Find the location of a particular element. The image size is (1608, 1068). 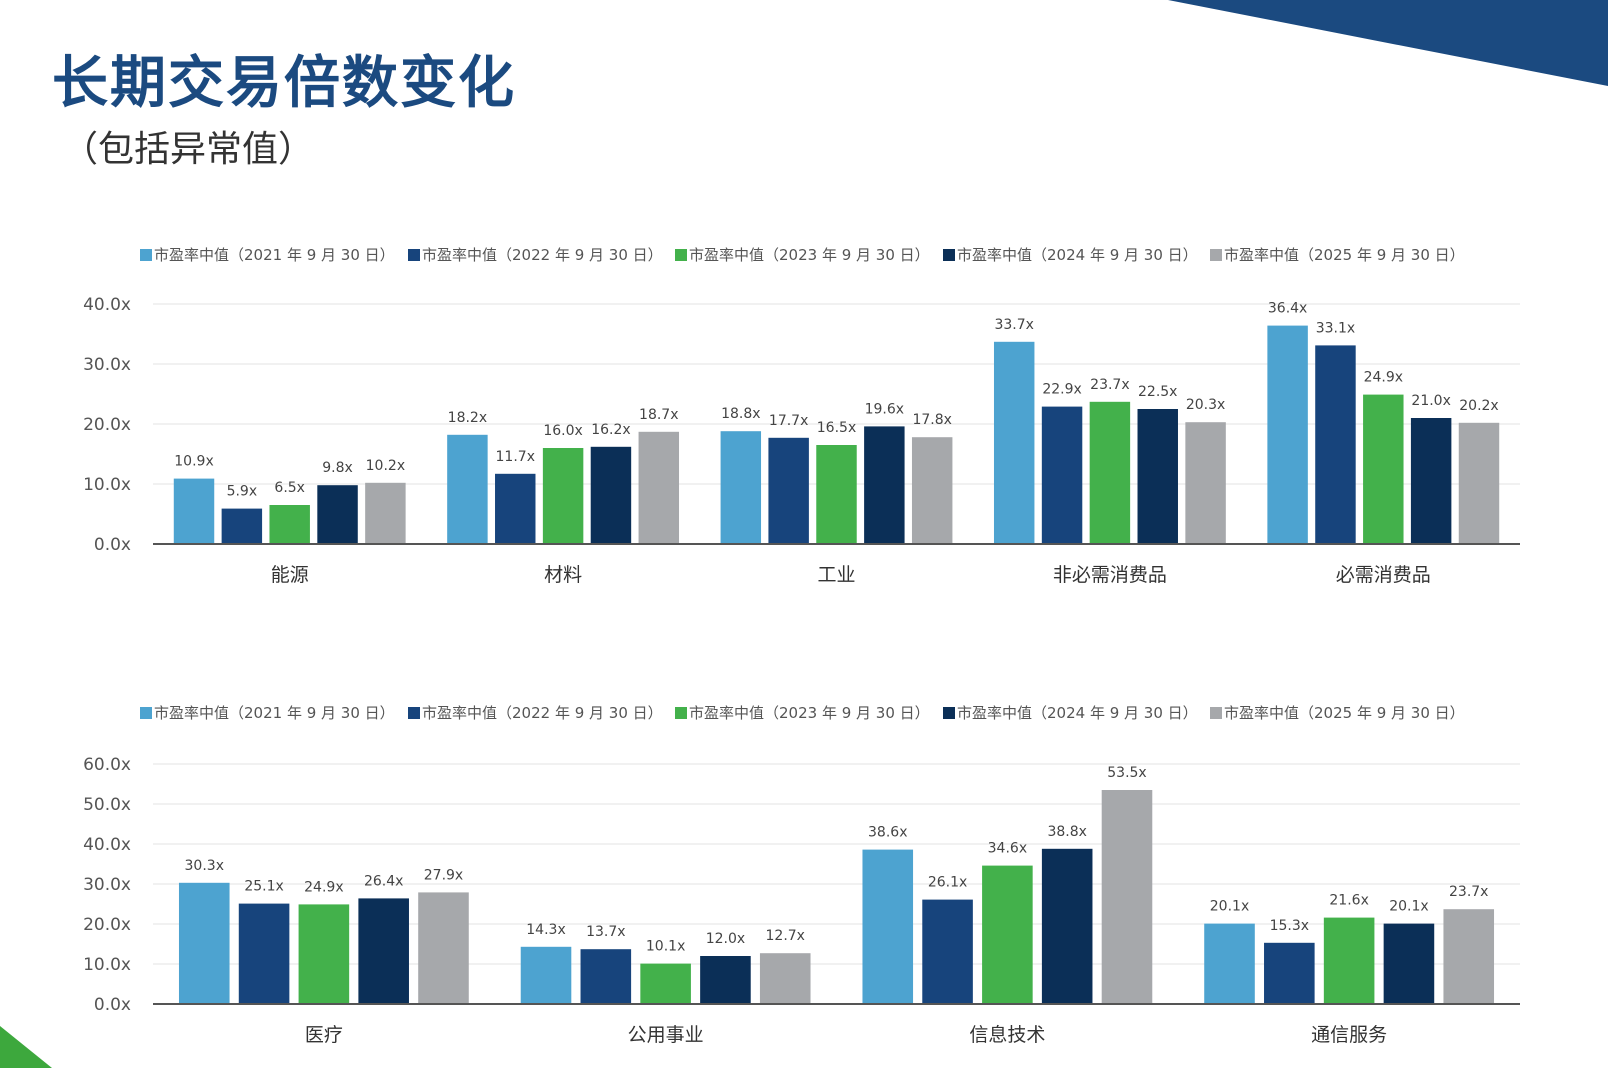

data-label: 30.3x is located at coordinates (204, 866).